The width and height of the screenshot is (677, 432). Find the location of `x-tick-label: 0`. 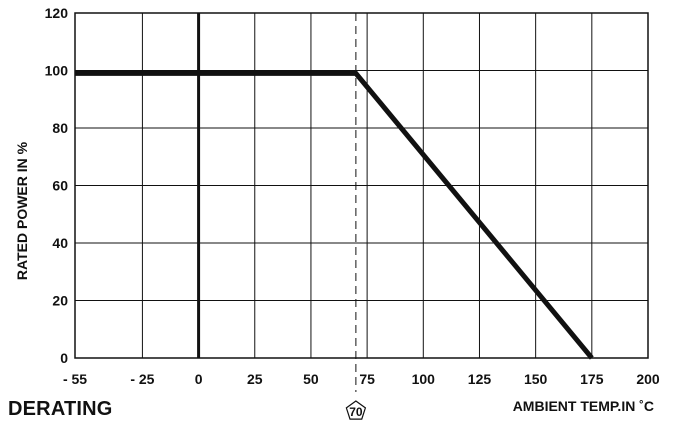

x-tick-label: 0 is located at coordinates (199, 379).